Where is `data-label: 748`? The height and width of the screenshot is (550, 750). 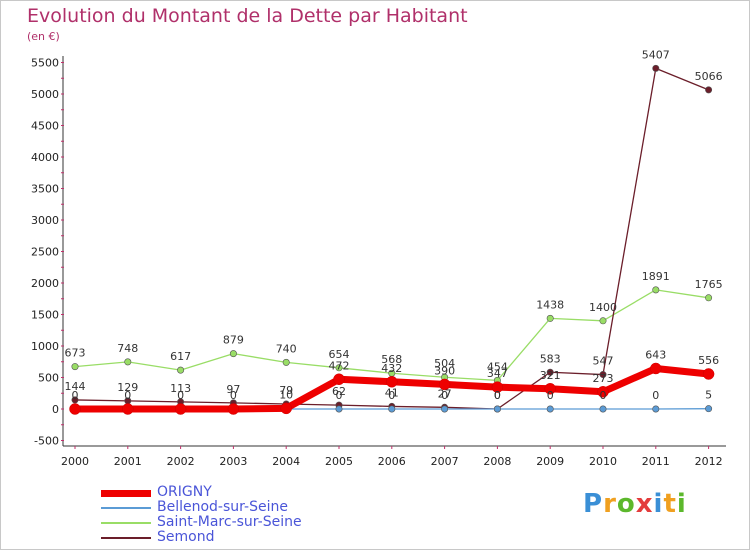
data-label: 748 is located at coordinates (127, 348).